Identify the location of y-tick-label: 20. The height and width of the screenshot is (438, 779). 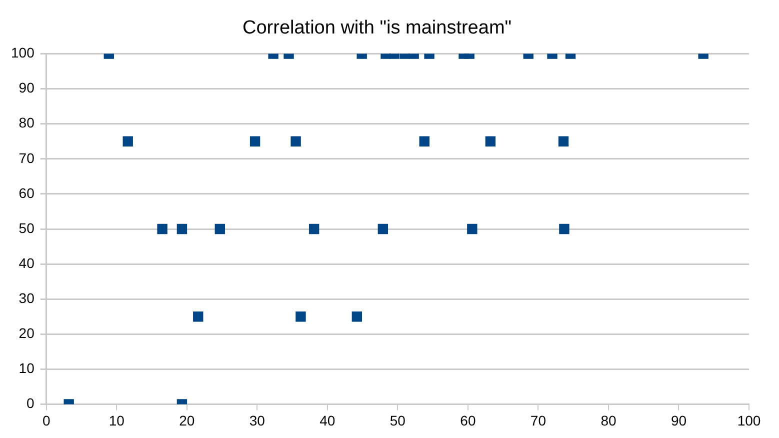
(26, 332).